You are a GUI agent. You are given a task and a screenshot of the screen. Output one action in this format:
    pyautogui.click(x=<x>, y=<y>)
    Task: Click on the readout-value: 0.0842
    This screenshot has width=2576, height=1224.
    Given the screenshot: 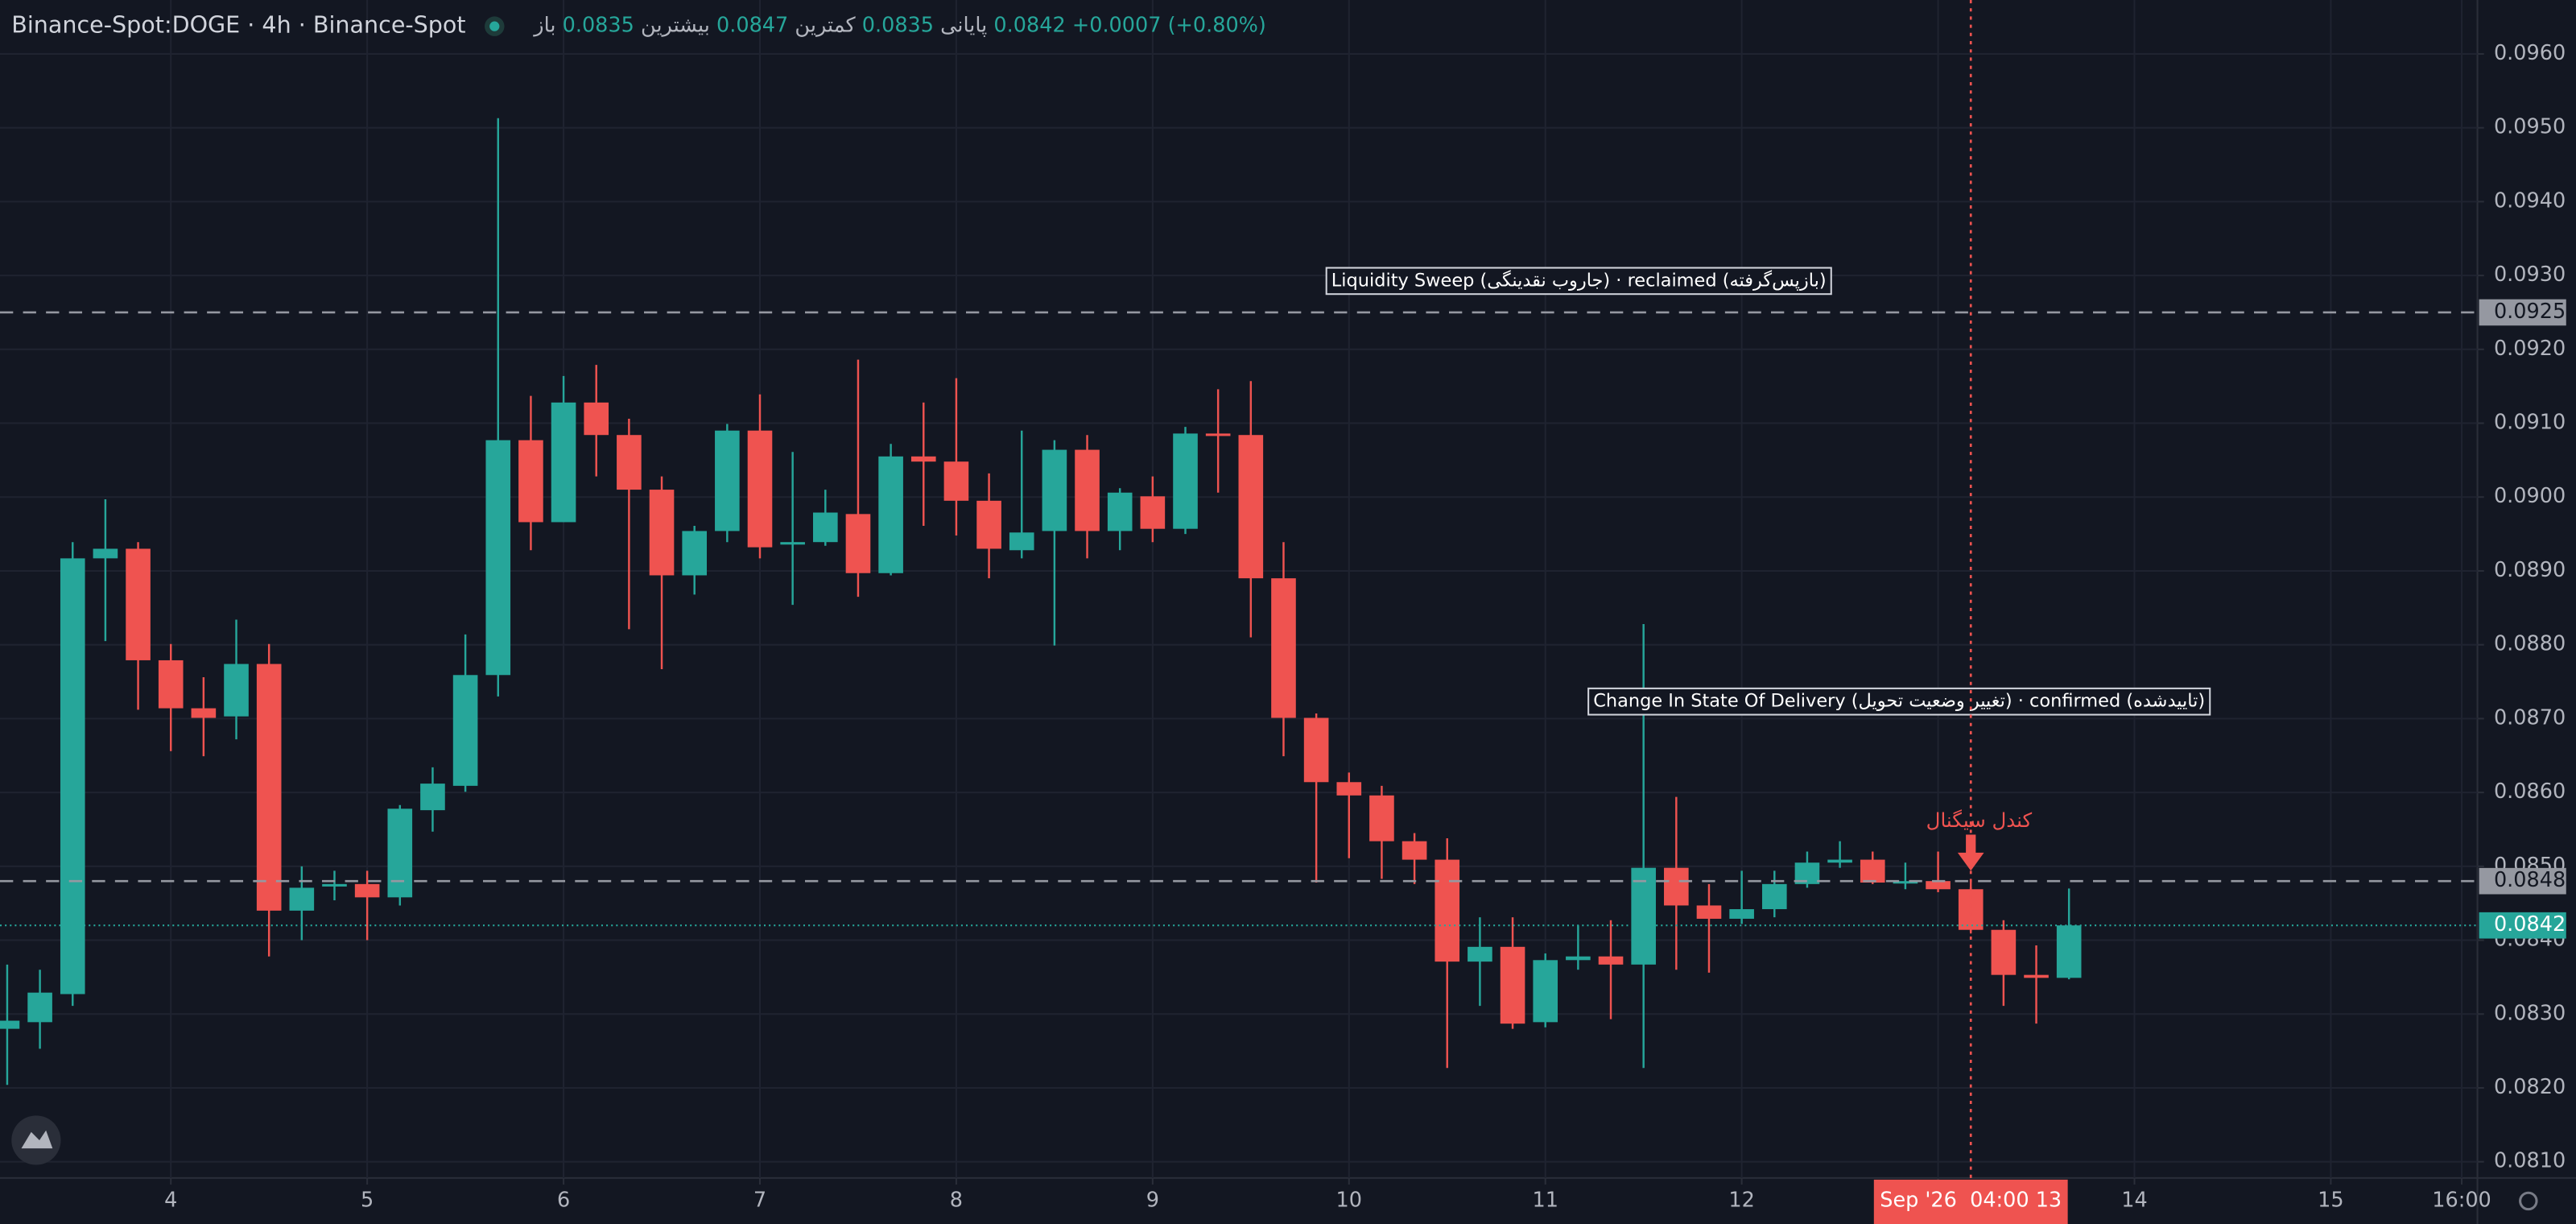 What is the action you would take?
    pyautogui.click(x=1029, y=26)
    